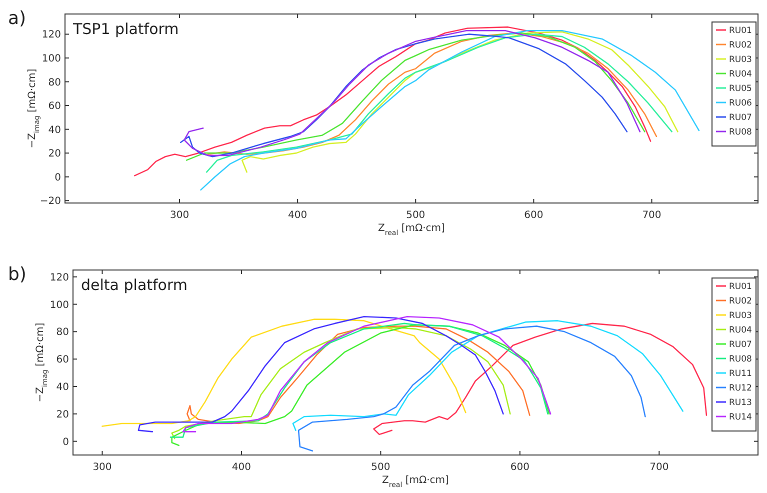  Describe the element at coordinates (740, 103) in the screenshot. I see `legend-label: RU06` at that location.